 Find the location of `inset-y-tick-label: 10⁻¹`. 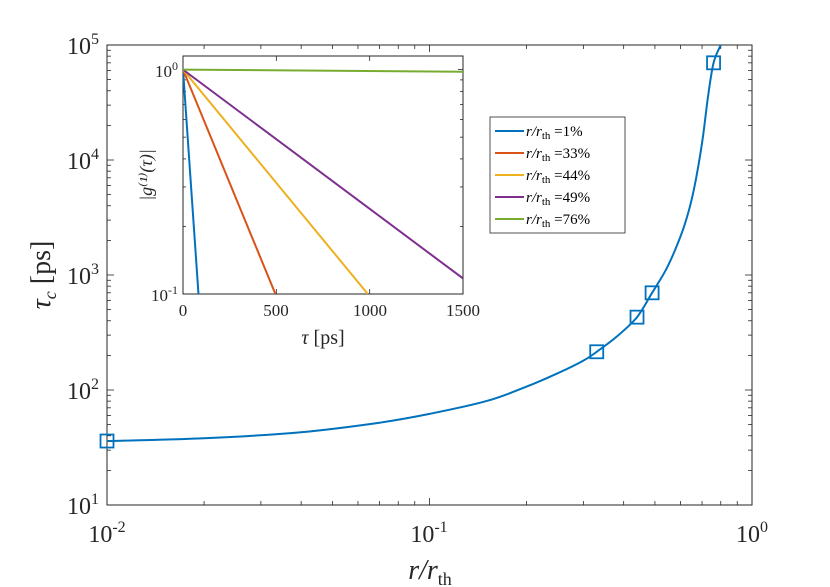

inset-y-tick-label: 10⁻¹ is located at coordinates (164, 294).